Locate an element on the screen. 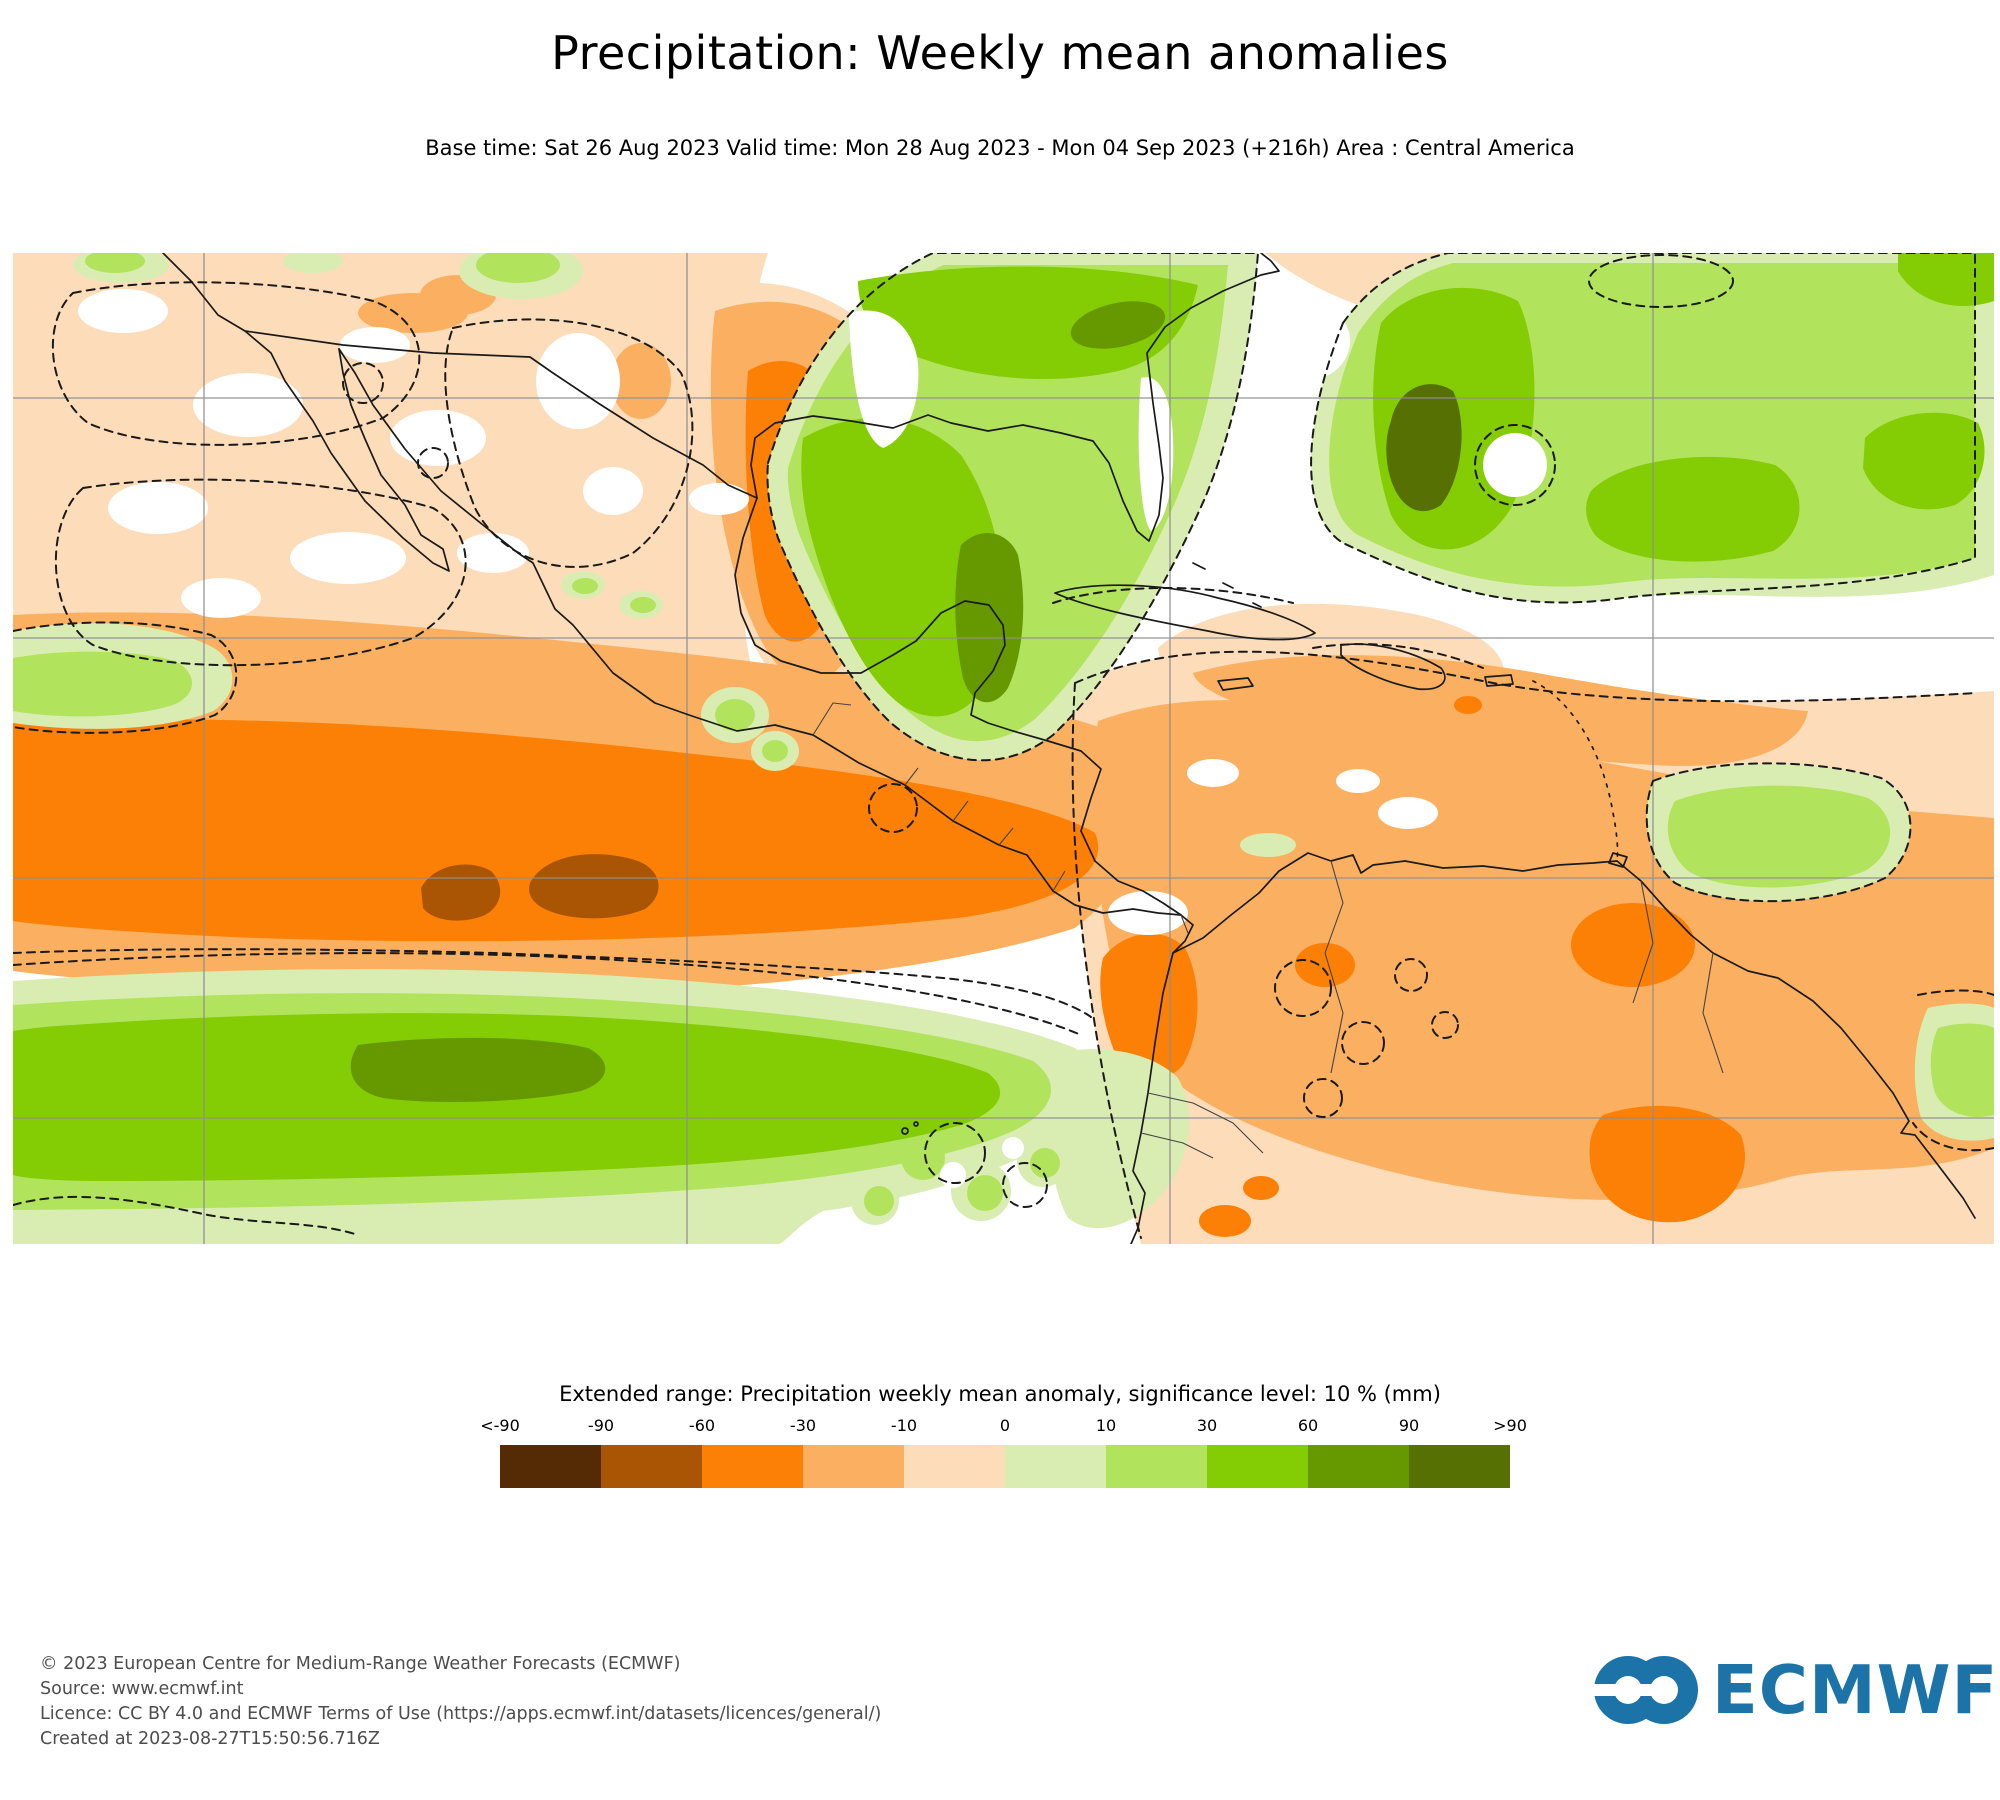 This screenshot has height=1800, width=2000. ecmwf-logo-text: ECMWF is located at coordinates (1855, 1690).